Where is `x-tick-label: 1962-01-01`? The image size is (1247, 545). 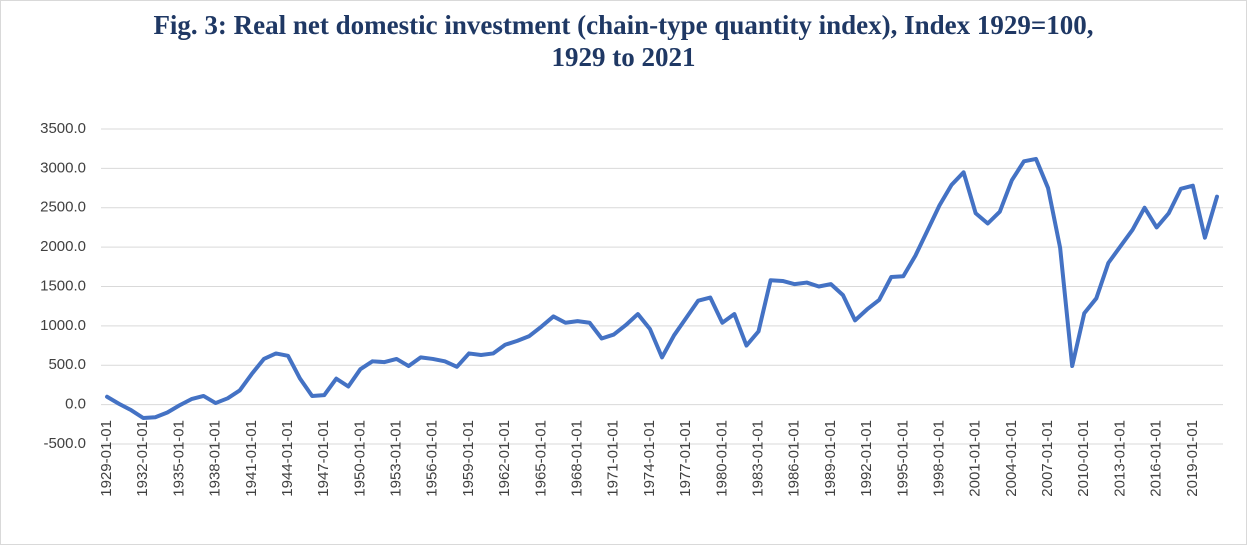 x-tick-label: 1962-01-01 is located at coordinates (504, 458).